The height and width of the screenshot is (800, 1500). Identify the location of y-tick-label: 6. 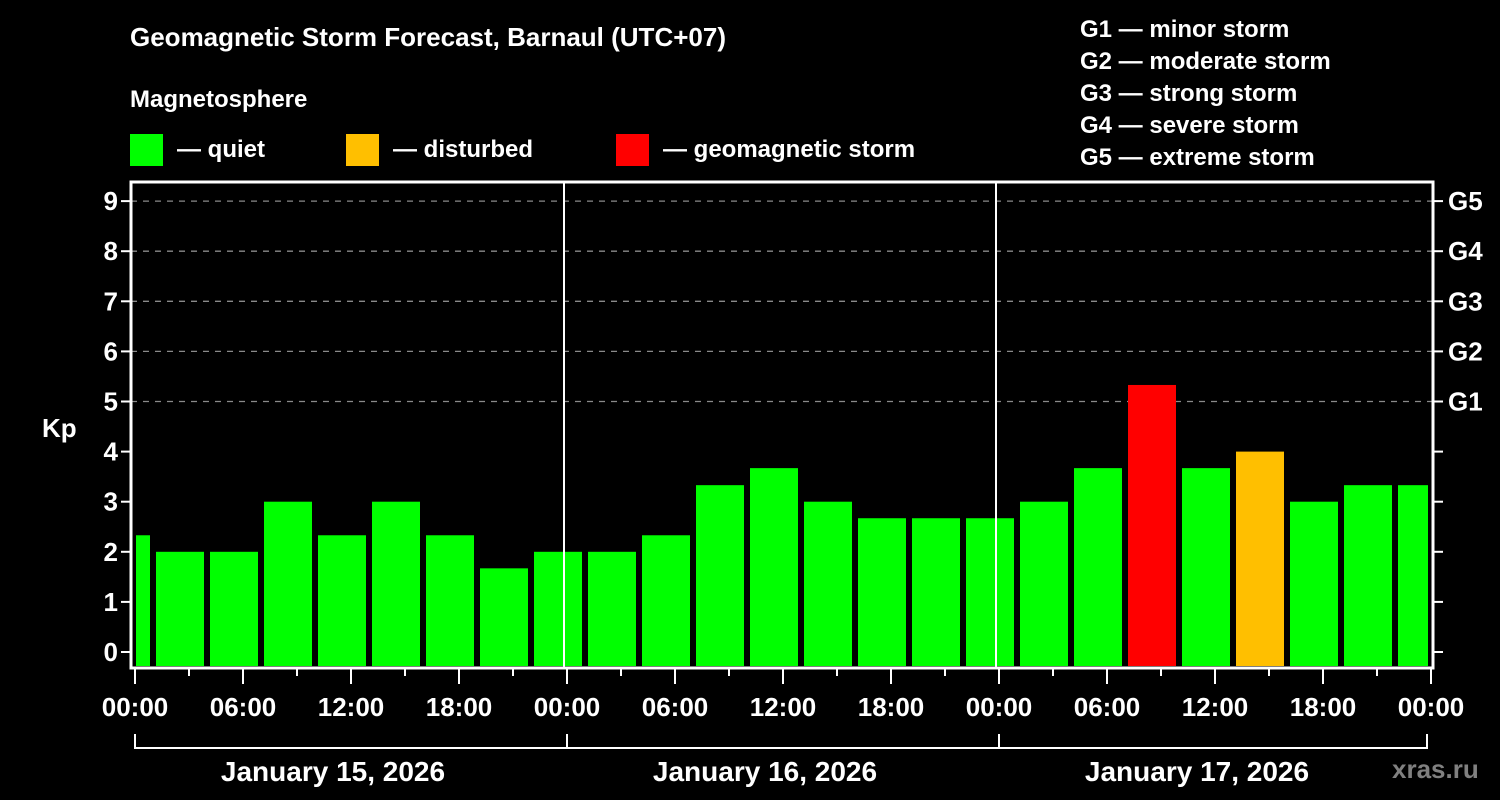
(111, 351).